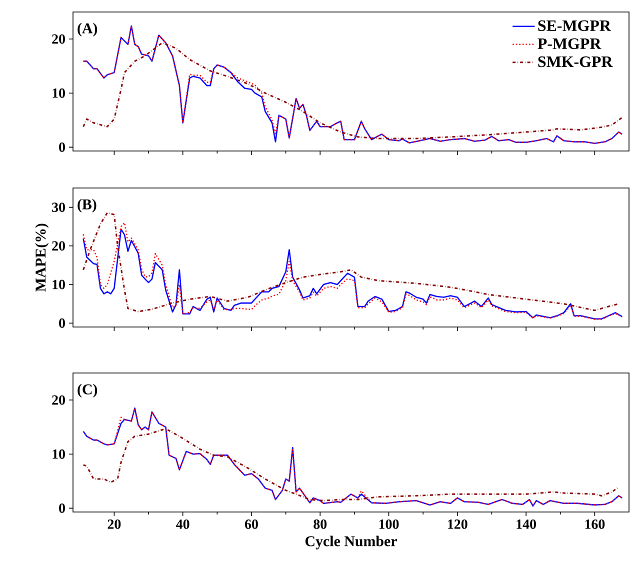 This screenshot has height=563, width=631. I want to click on annotation: (A), so click(88, 29).